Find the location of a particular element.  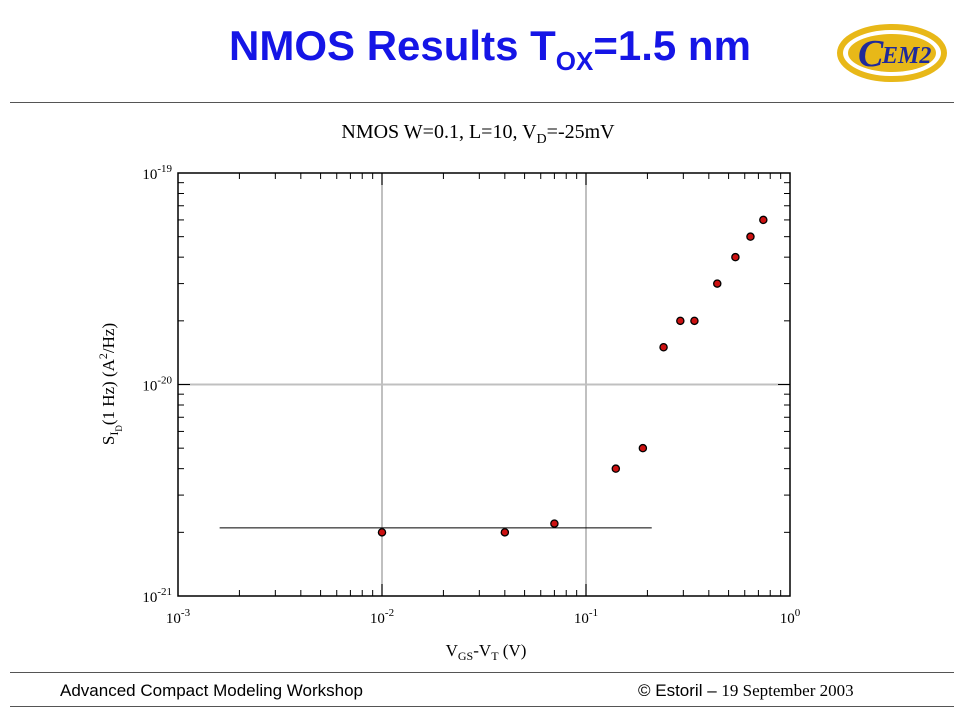

x-tick-label: 10⁻³ is located at coordinates (178, 617).